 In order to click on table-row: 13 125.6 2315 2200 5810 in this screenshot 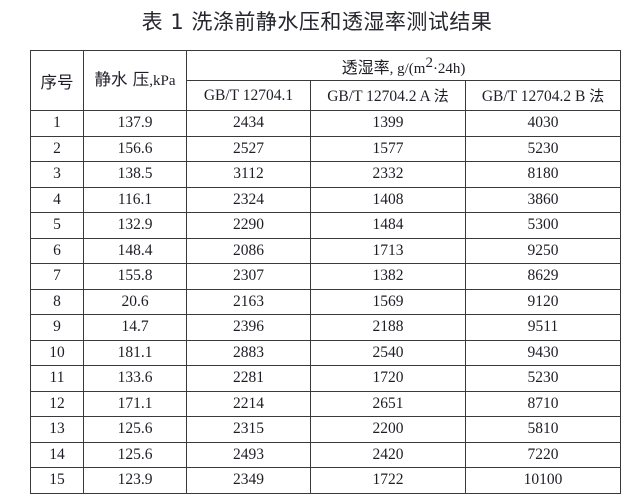, I will do `click(326, 429)`.